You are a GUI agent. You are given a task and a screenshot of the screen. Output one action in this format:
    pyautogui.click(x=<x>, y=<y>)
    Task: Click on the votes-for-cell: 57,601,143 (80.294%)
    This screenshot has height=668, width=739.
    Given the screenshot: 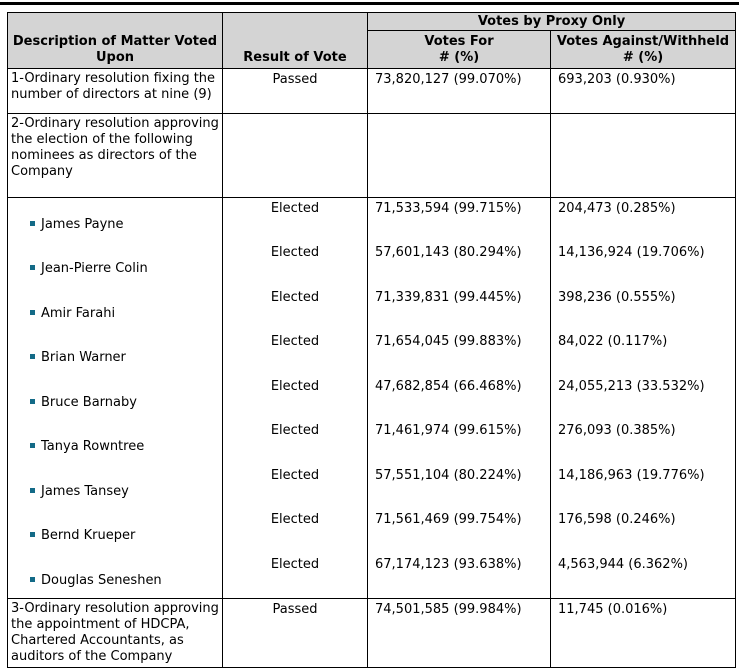 What is the action you would take?
    pyautogui.click(x=459, y=264)
    